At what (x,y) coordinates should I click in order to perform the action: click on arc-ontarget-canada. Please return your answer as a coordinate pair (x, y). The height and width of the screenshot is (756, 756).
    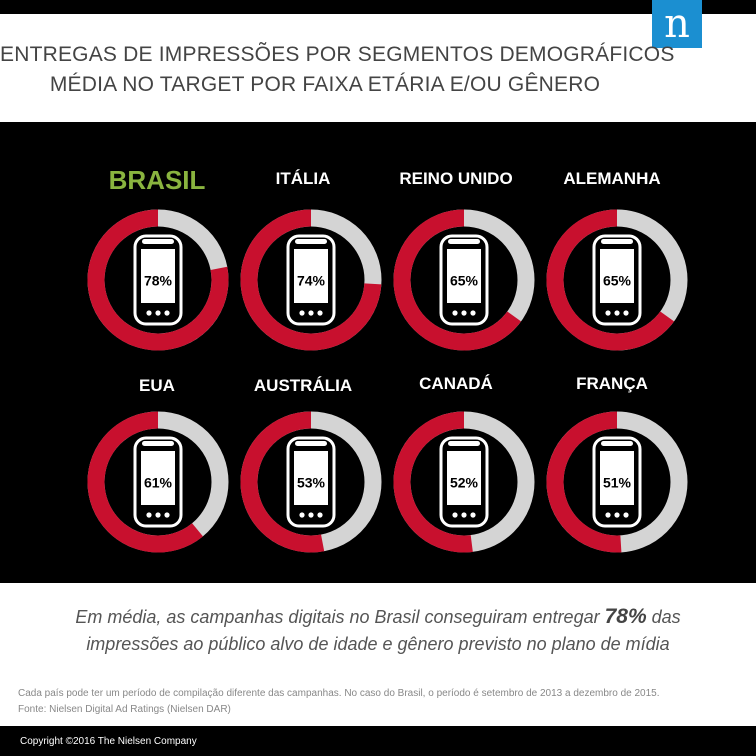
    Looking at the image, I should click on (433, 482).